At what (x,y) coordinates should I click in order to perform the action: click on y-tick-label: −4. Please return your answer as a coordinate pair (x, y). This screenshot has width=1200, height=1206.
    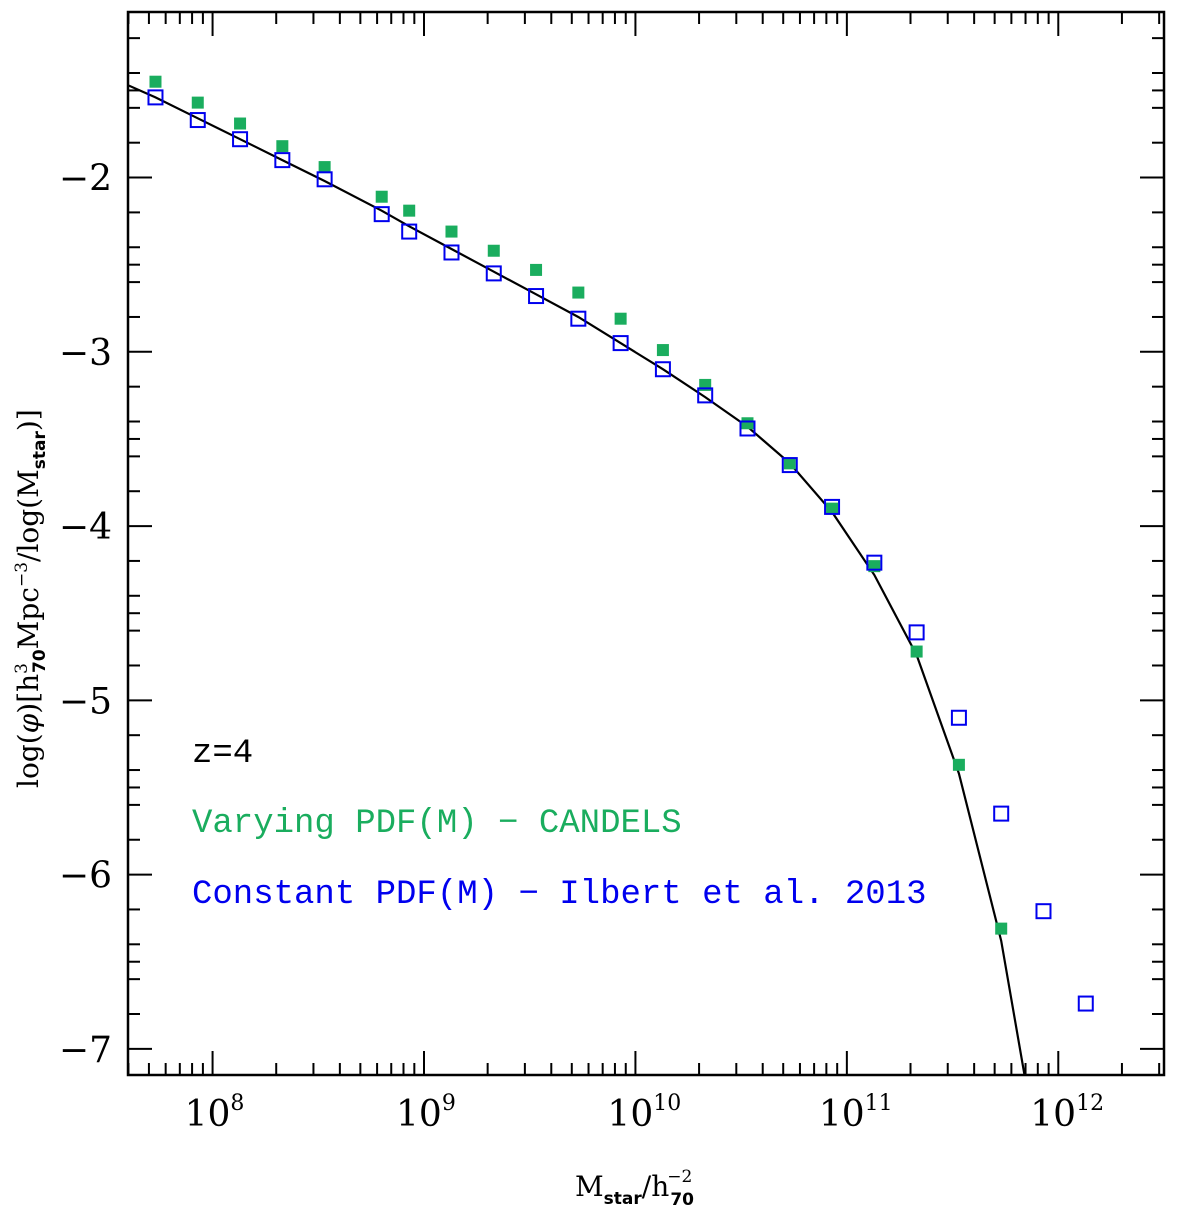
    Looking at the image, I should click on (85, 527).